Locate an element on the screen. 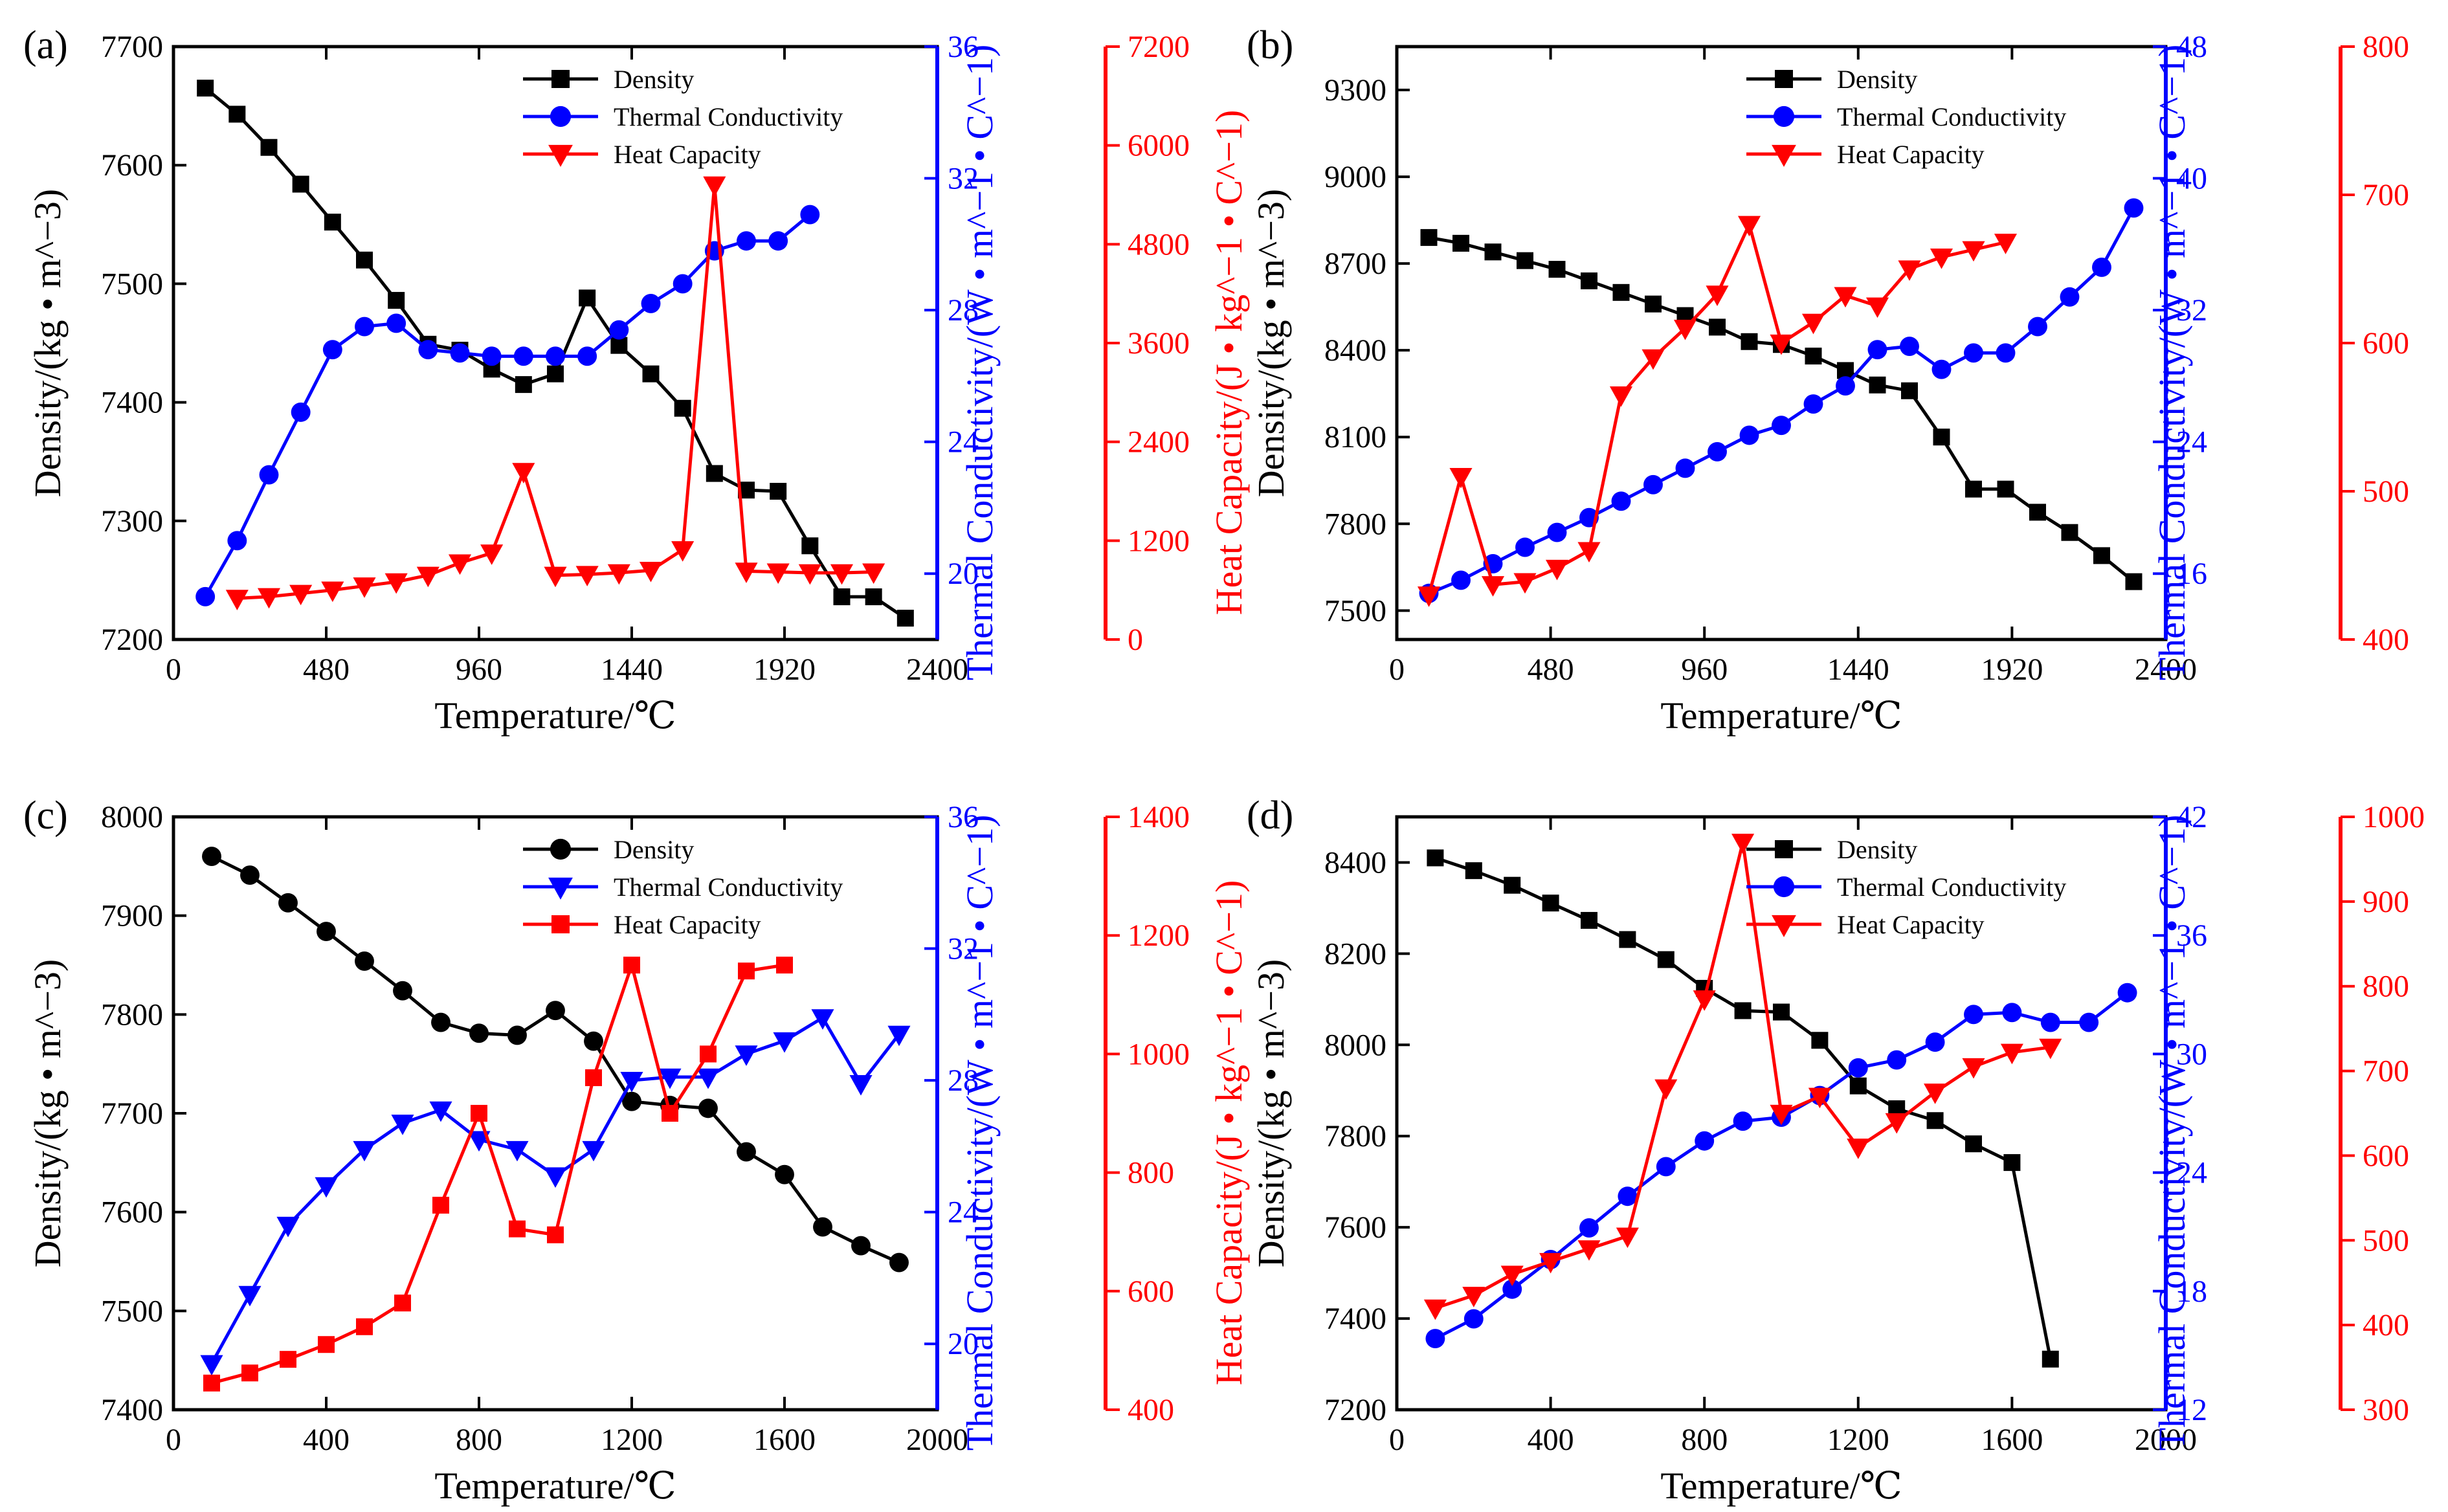  y3-tick-label: 500 is located at coordinates (2386, 491).